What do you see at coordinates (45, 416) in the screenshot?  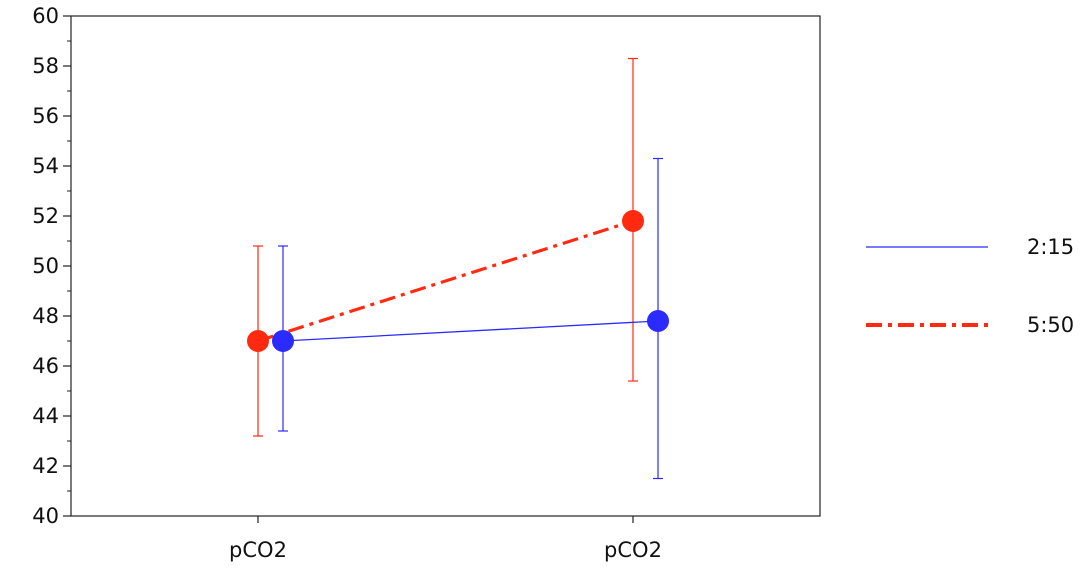 I see `y-tick-label: 44` at bounding box center [45, 416].